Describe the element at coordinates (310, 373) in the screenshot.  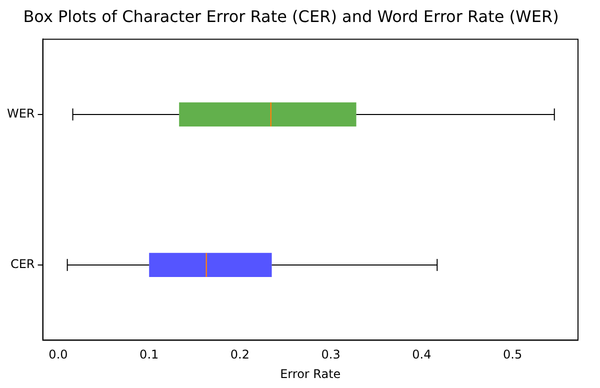
I see `x-axis-title: Error Rate` at that location.